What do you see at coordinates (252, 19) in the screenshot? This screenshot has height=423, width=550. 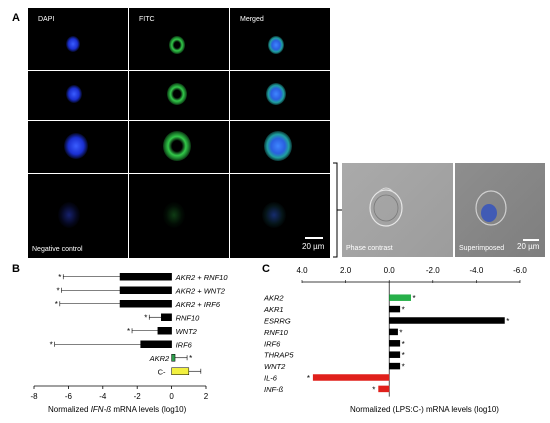 I see `column-label-merged: Merged` at bounding box center [252, 19].